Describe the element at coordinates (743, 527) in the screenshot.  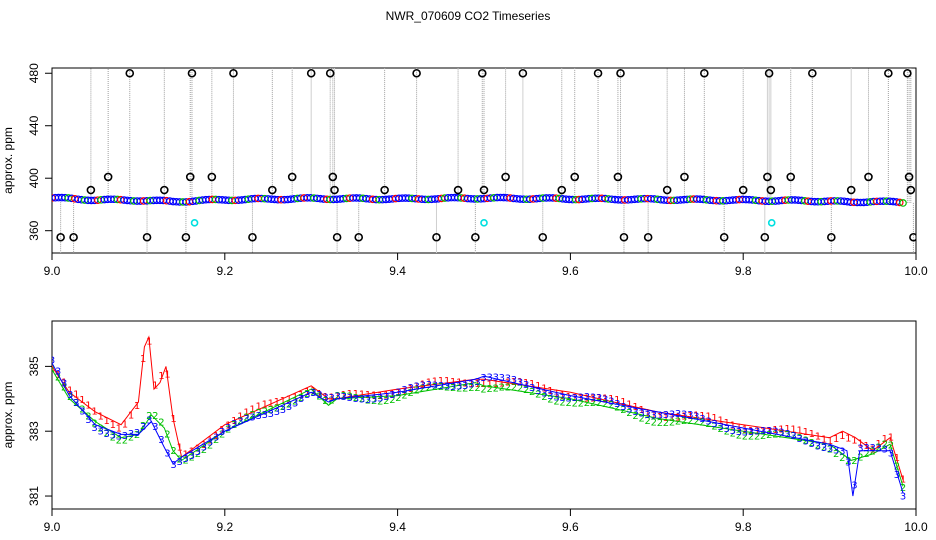
I see `bottom-x-tick-label: 9.8` at that location.